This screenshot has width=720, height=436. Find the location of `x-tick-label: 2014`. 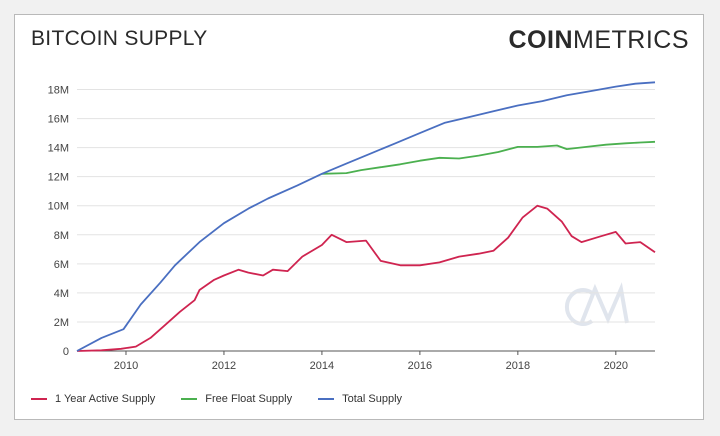

x-tick-label: 2014 is located at coordinates (322, 366).